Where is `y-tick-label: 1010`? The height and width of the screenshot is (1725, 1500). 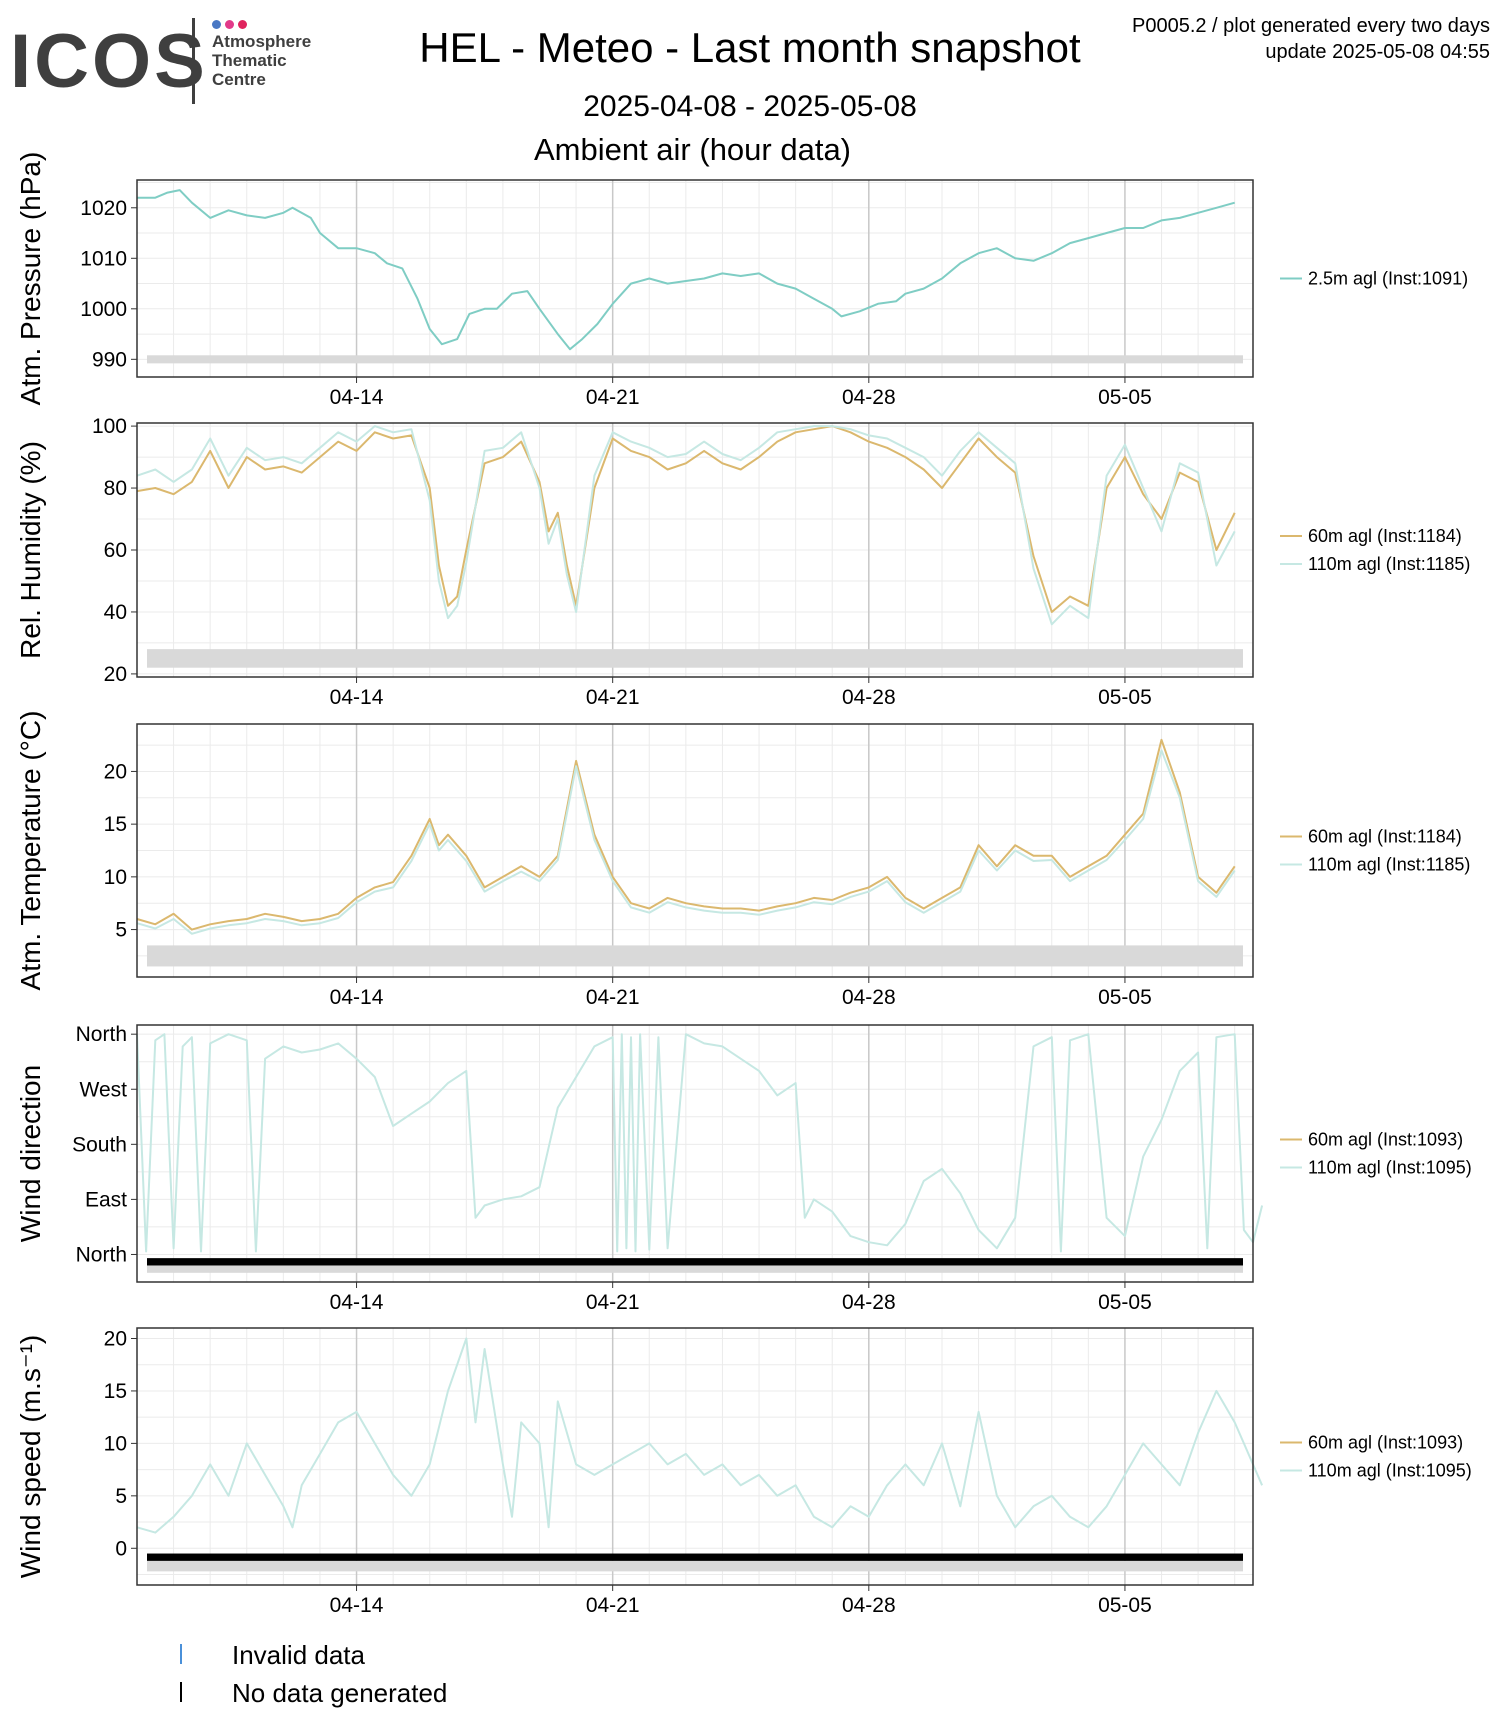
y-tick-label: 1010 is located at coordinates (103, 258).